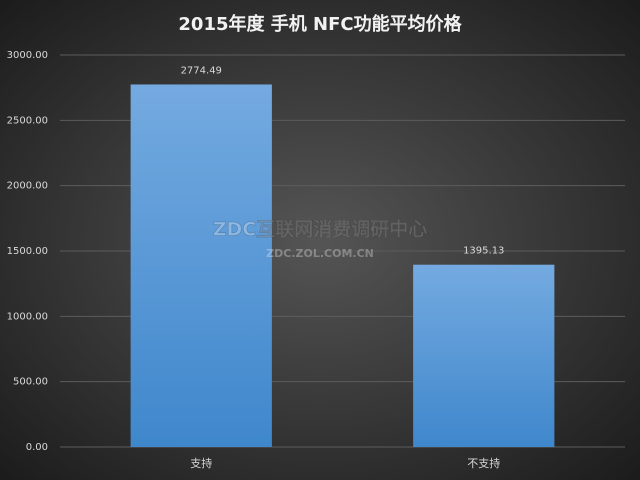  I want to click on y-tick-label: 1500.00, so click(27, 251).